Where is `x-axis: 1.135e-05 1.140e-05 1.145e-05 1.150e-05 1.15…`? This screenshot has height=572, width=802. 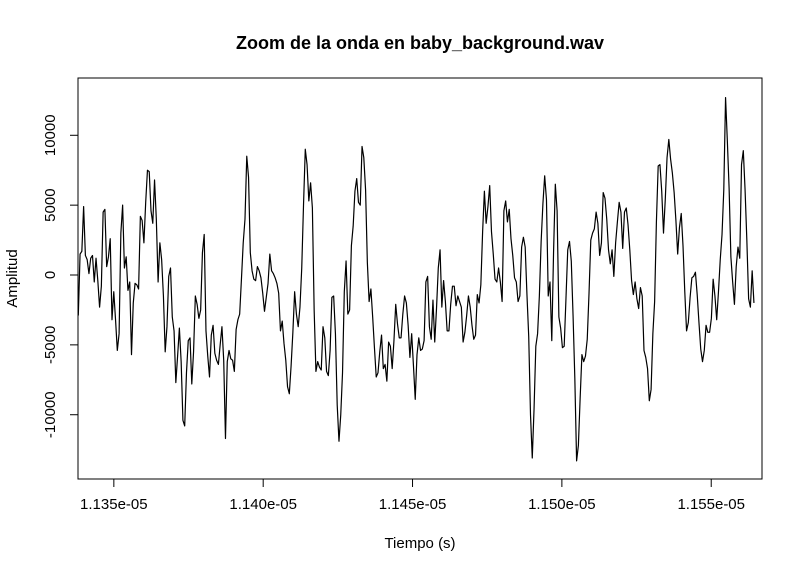 x-axis: 1.135e-05 1.140e-05 1.145e-05 1.150e-05 1.15… is located at coordinates (412, 495).